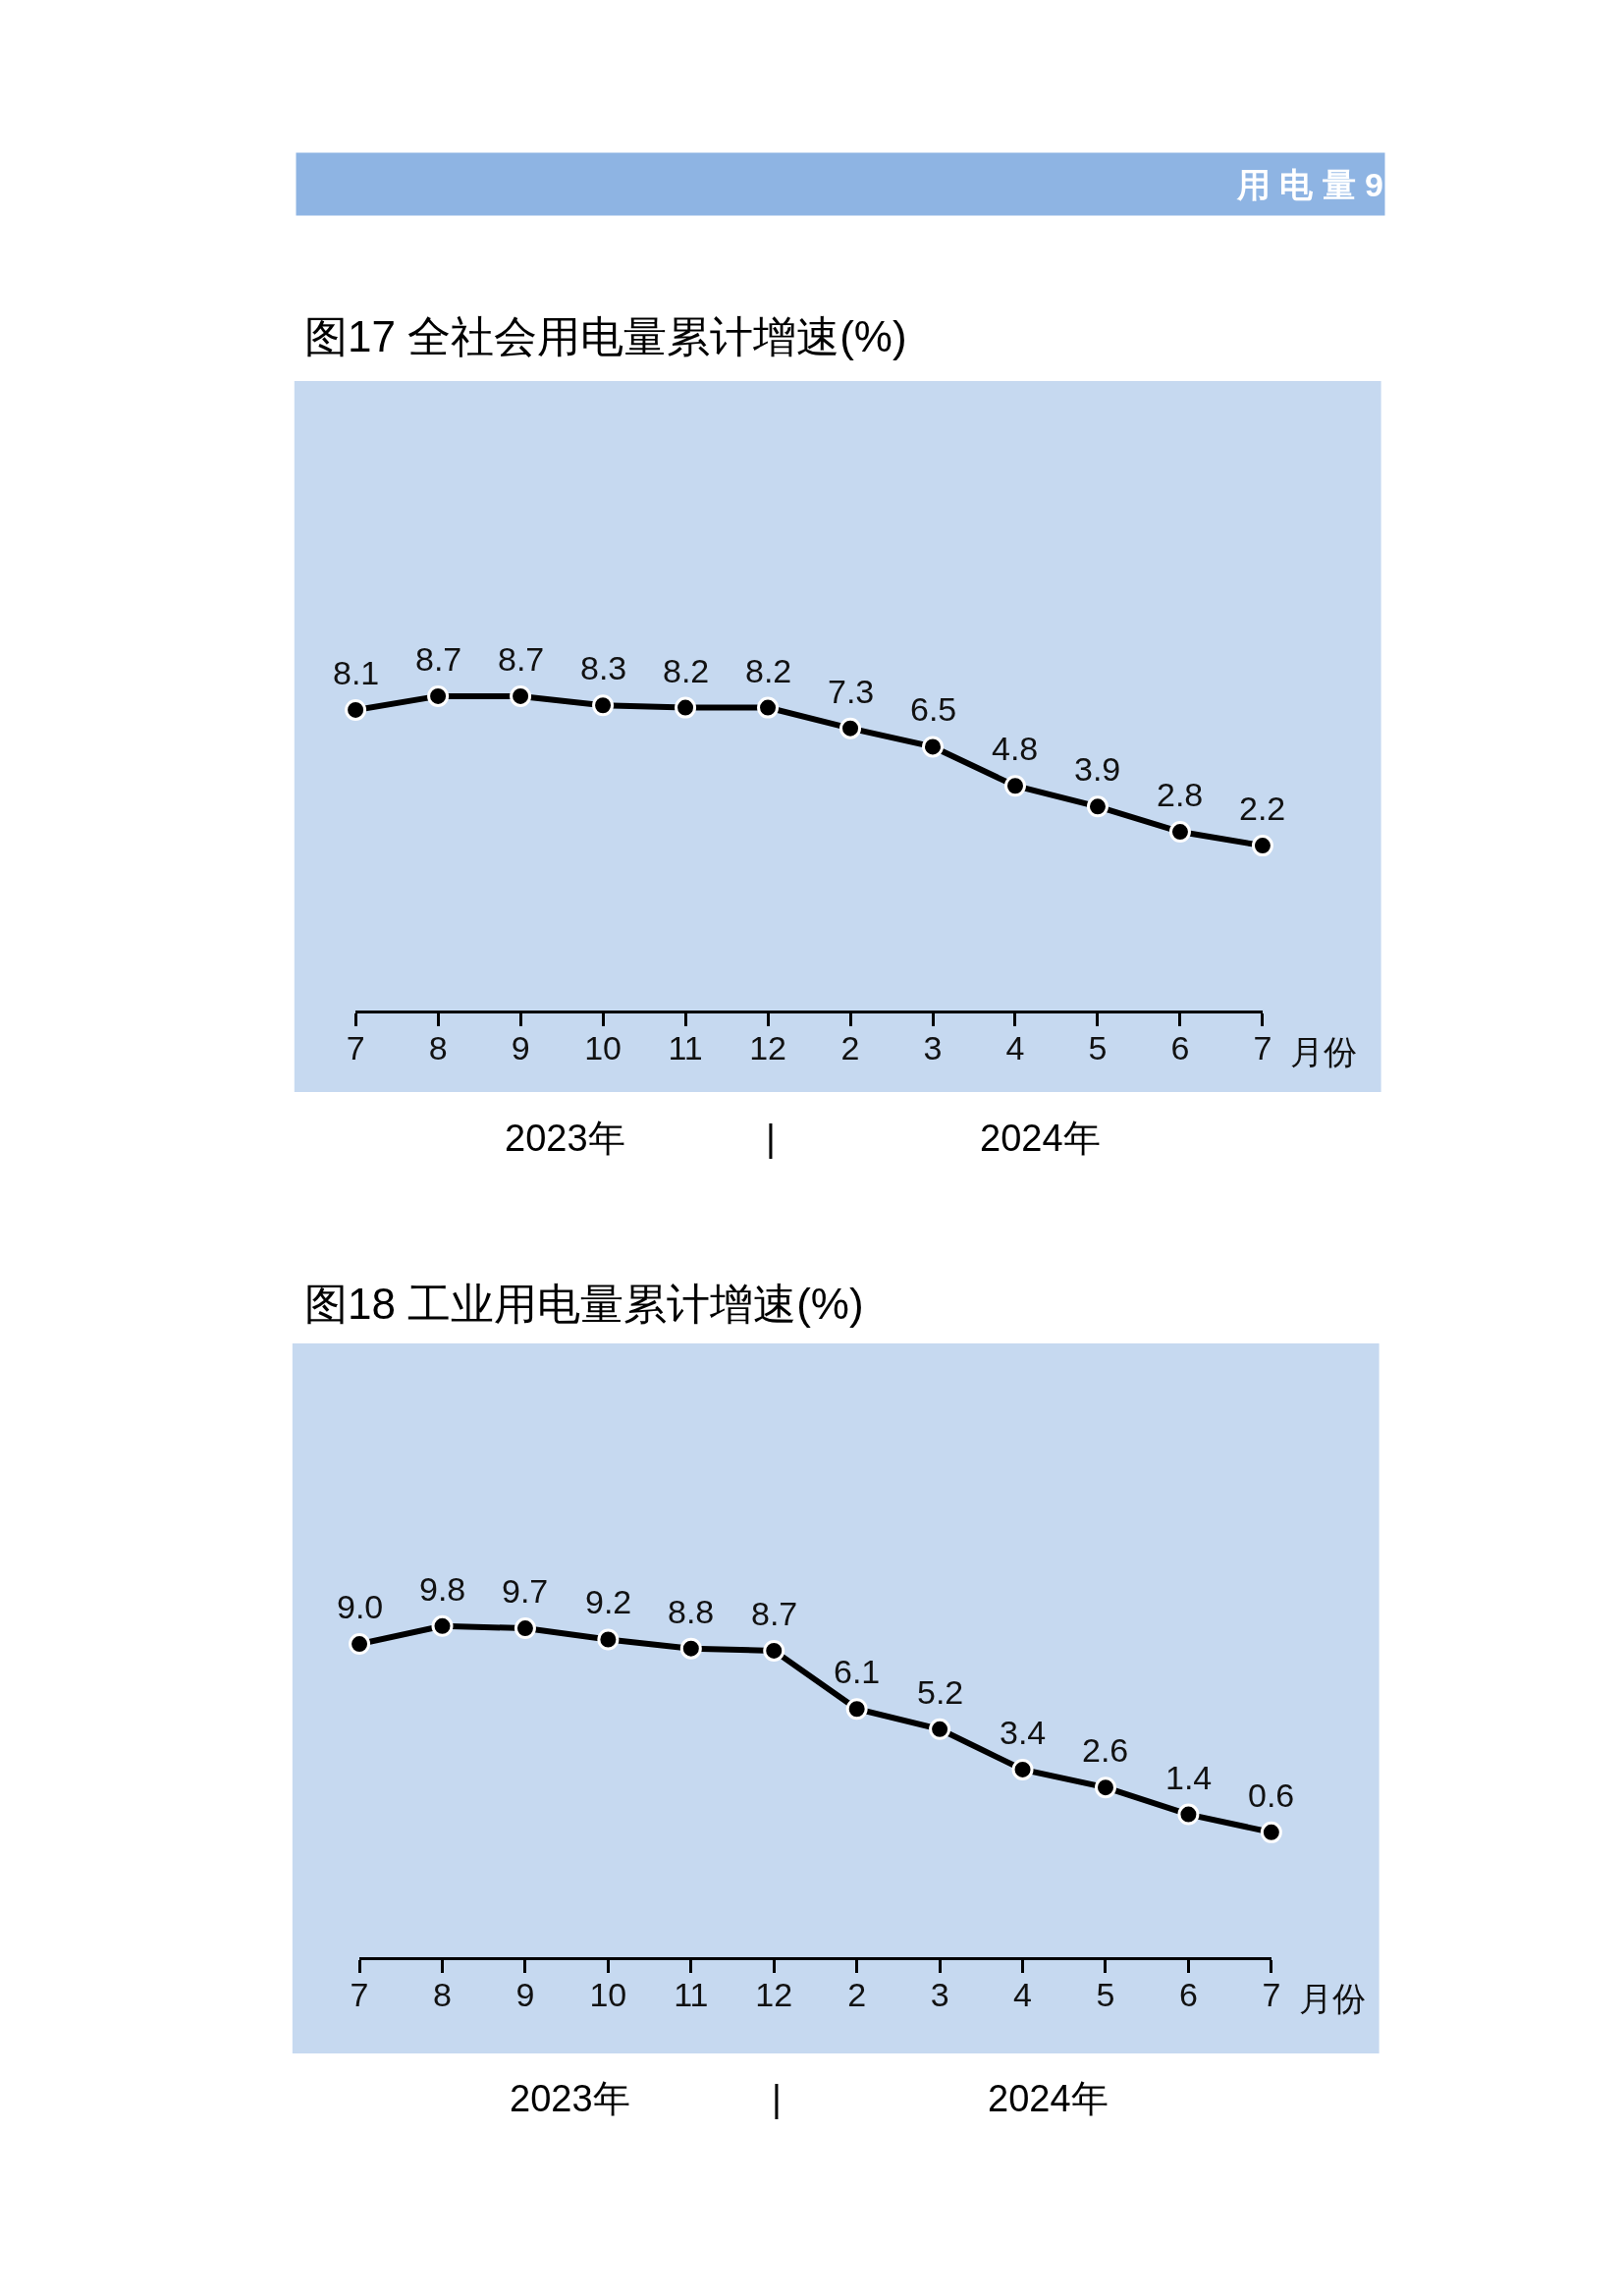  I want to click on data-label: 0.6, so click(1271, 1795).